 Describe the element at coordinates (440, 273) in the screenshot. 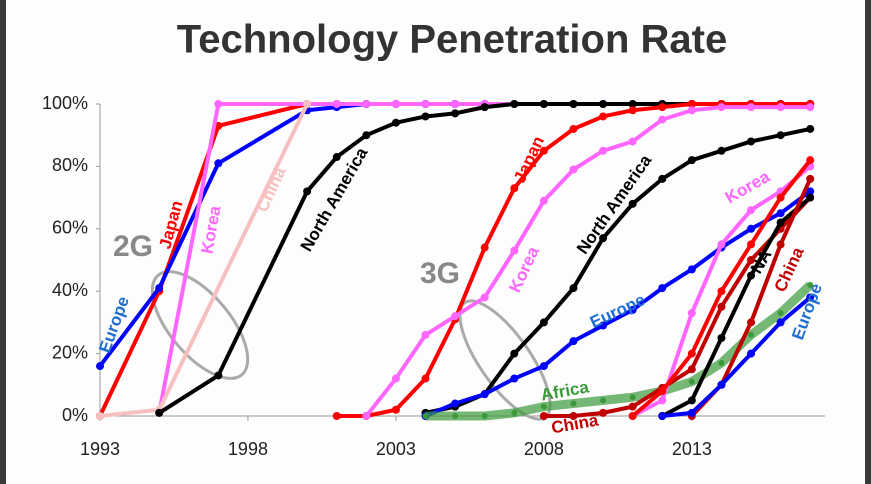

I see `annotation: 3G` at that location.